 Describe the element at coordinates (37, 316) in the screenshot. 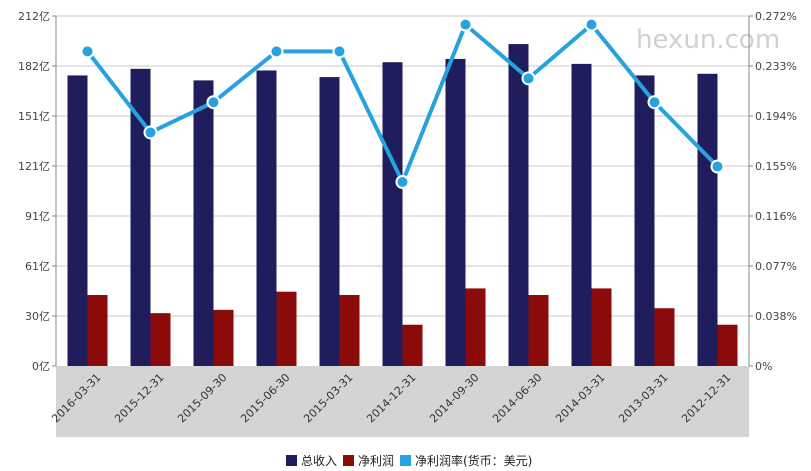

I see `left-tick-label: 30亿` at that location.